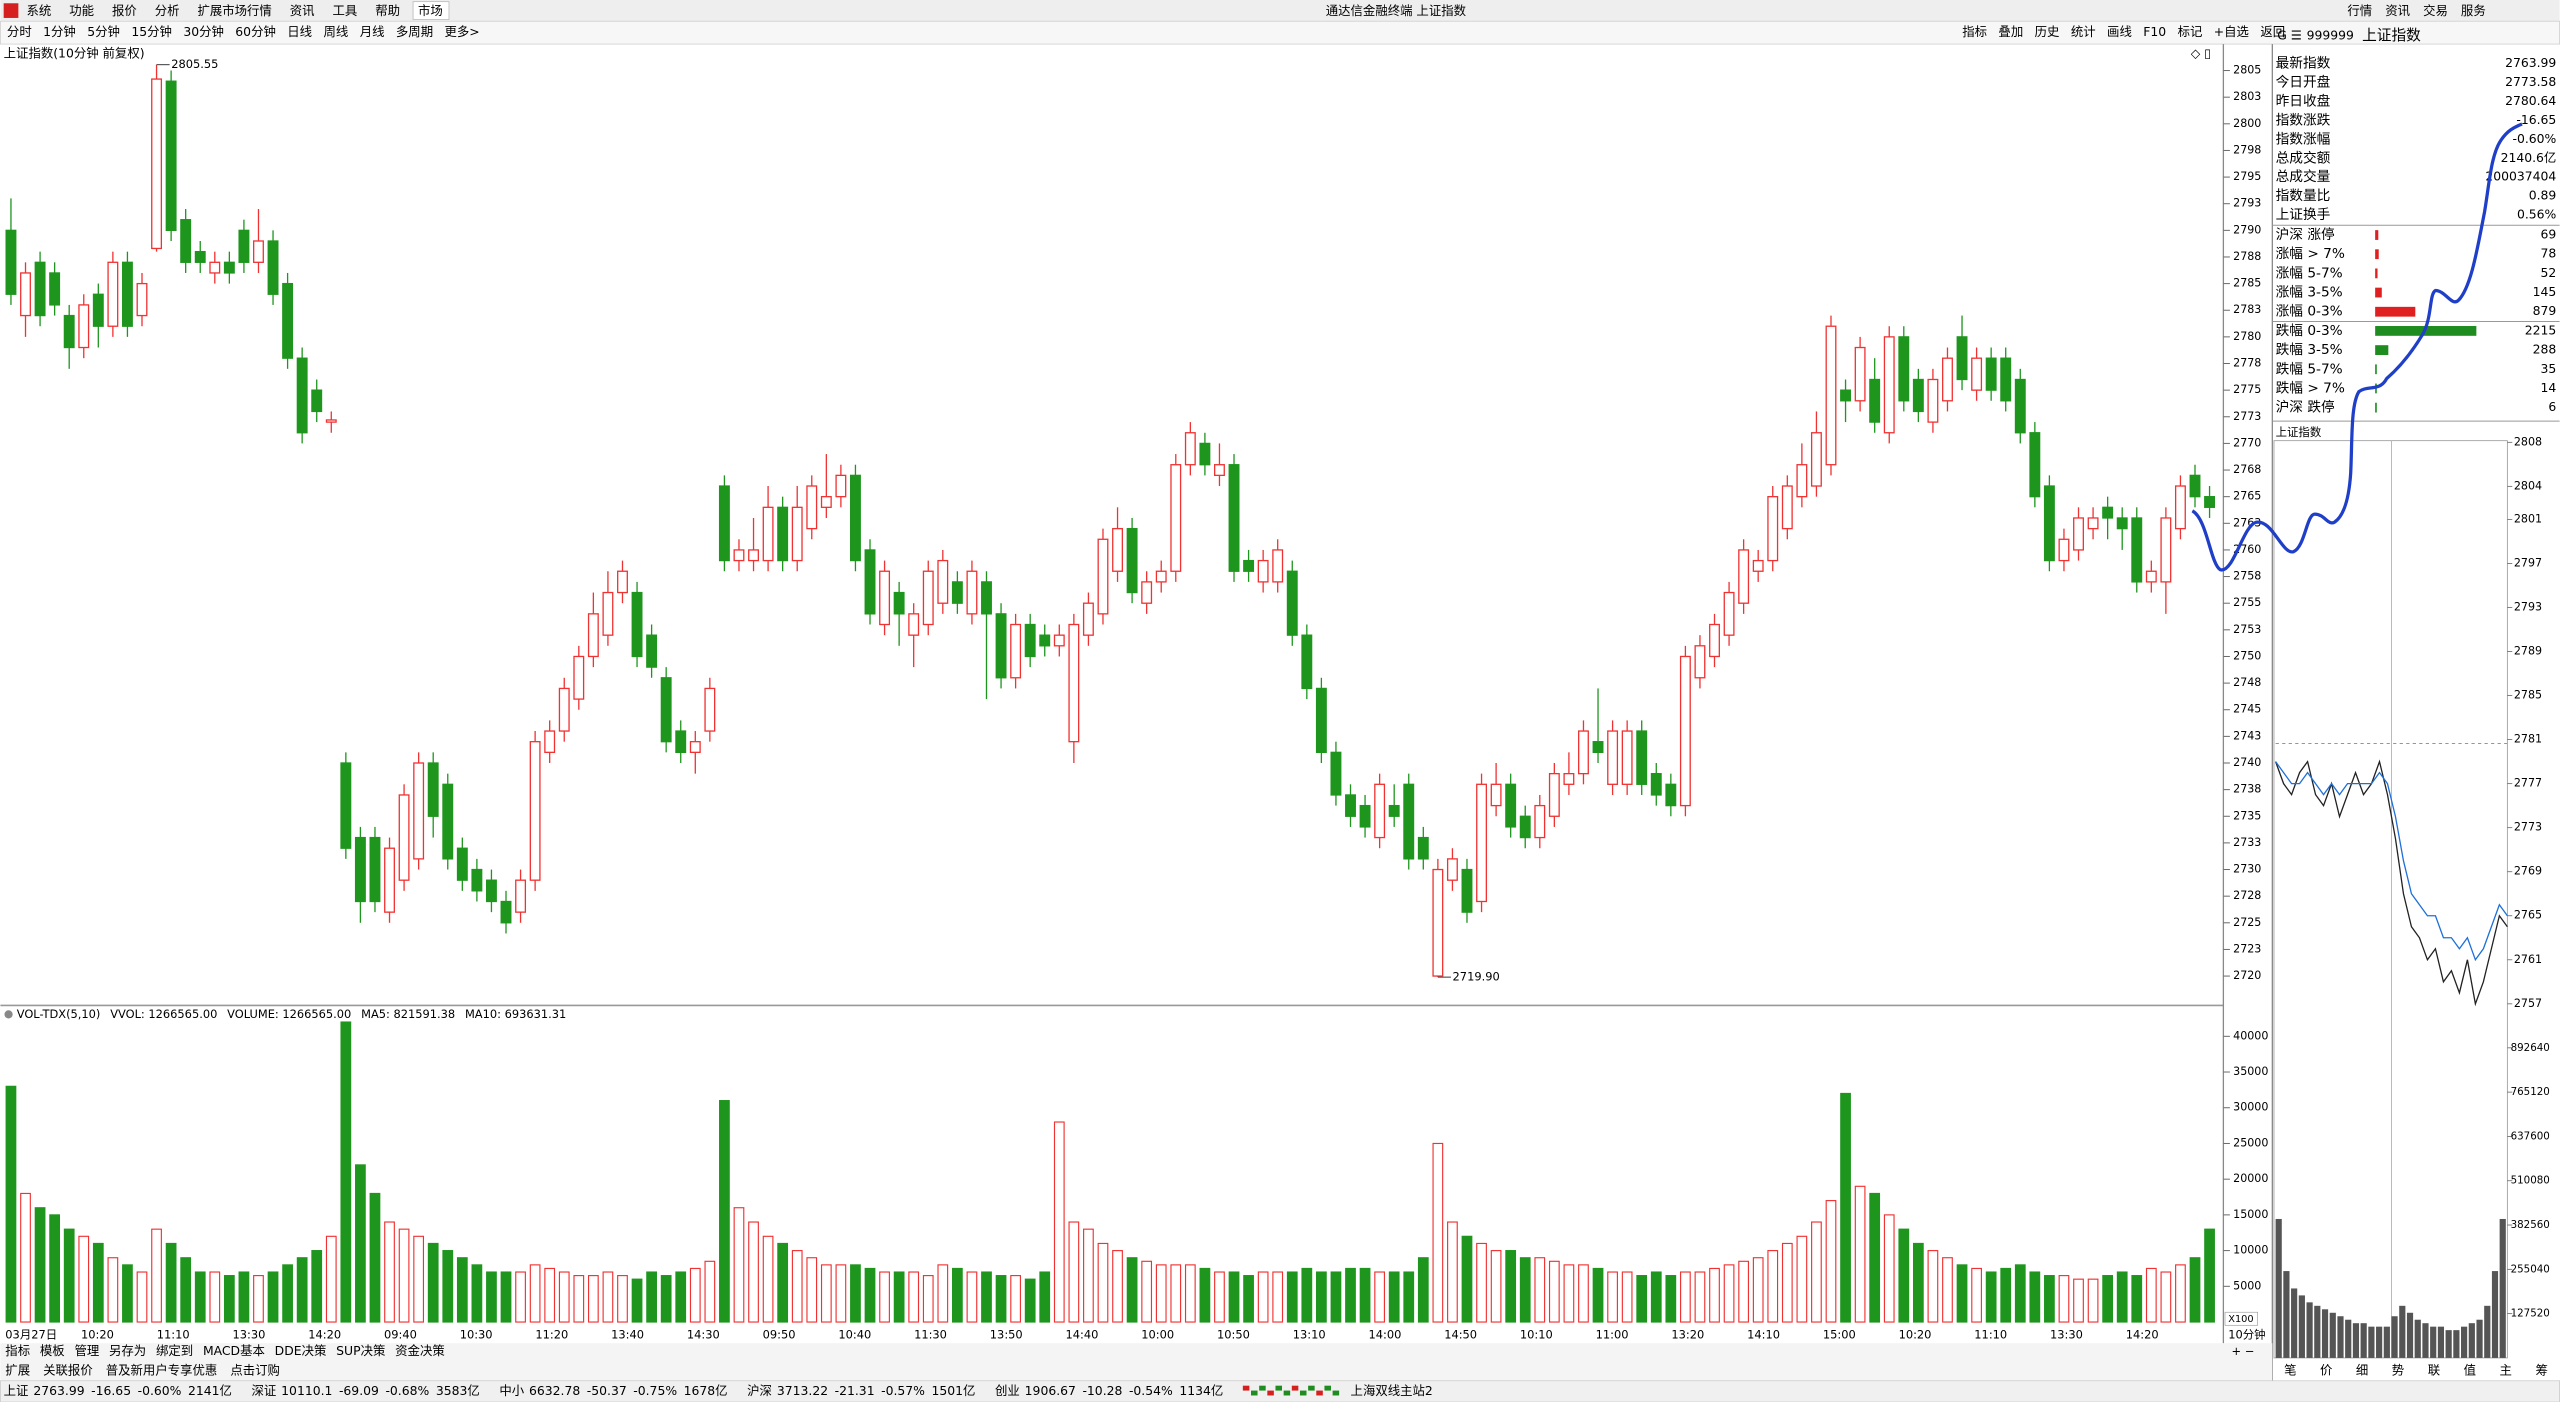 This screenshot has height=1402, width=2560. I want to click on quote-tab: 笔, so click(2290, 1369).